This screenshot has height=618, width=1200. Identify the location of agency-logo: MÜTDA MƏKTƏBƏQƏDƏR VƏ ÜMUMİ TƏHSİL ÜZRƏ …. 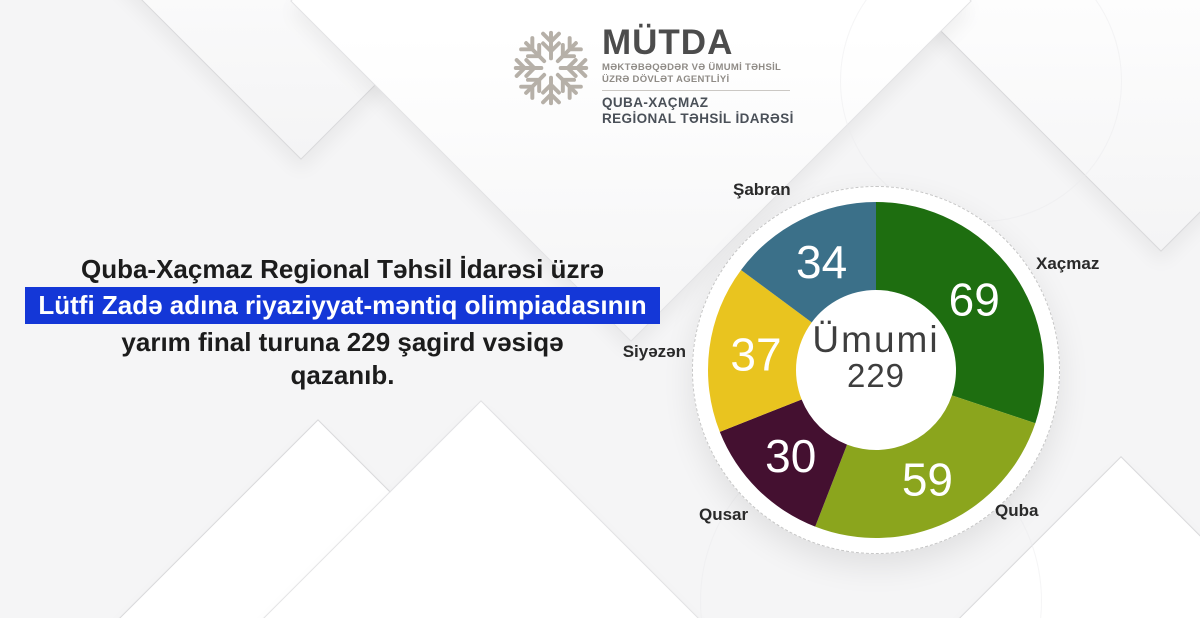
(650, 72).